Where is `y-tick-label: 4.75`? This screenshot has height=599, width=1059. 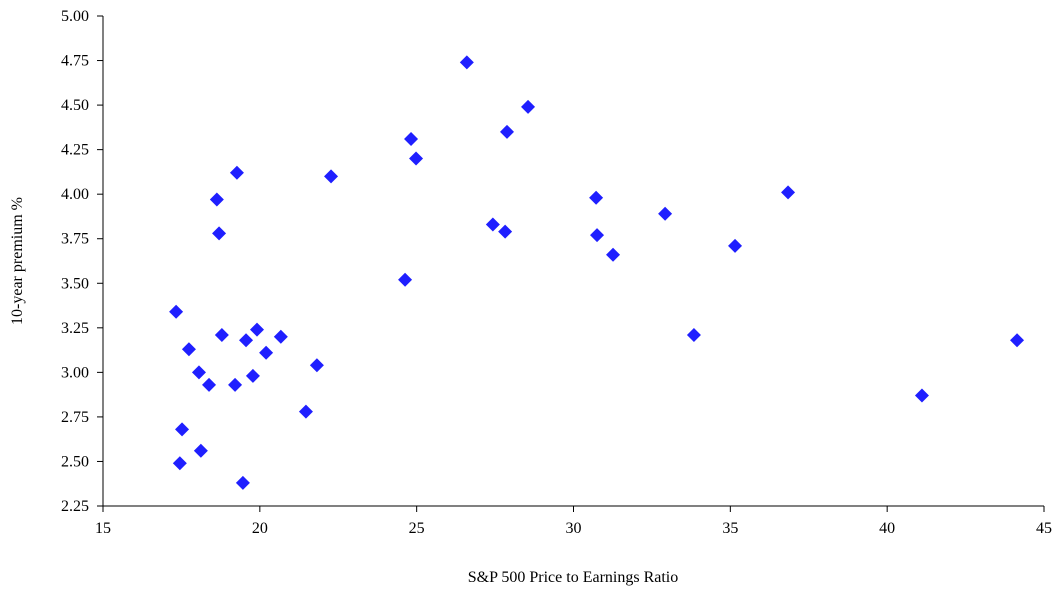
y-tick-label: 4.75 is located at coordinates (75, 61).